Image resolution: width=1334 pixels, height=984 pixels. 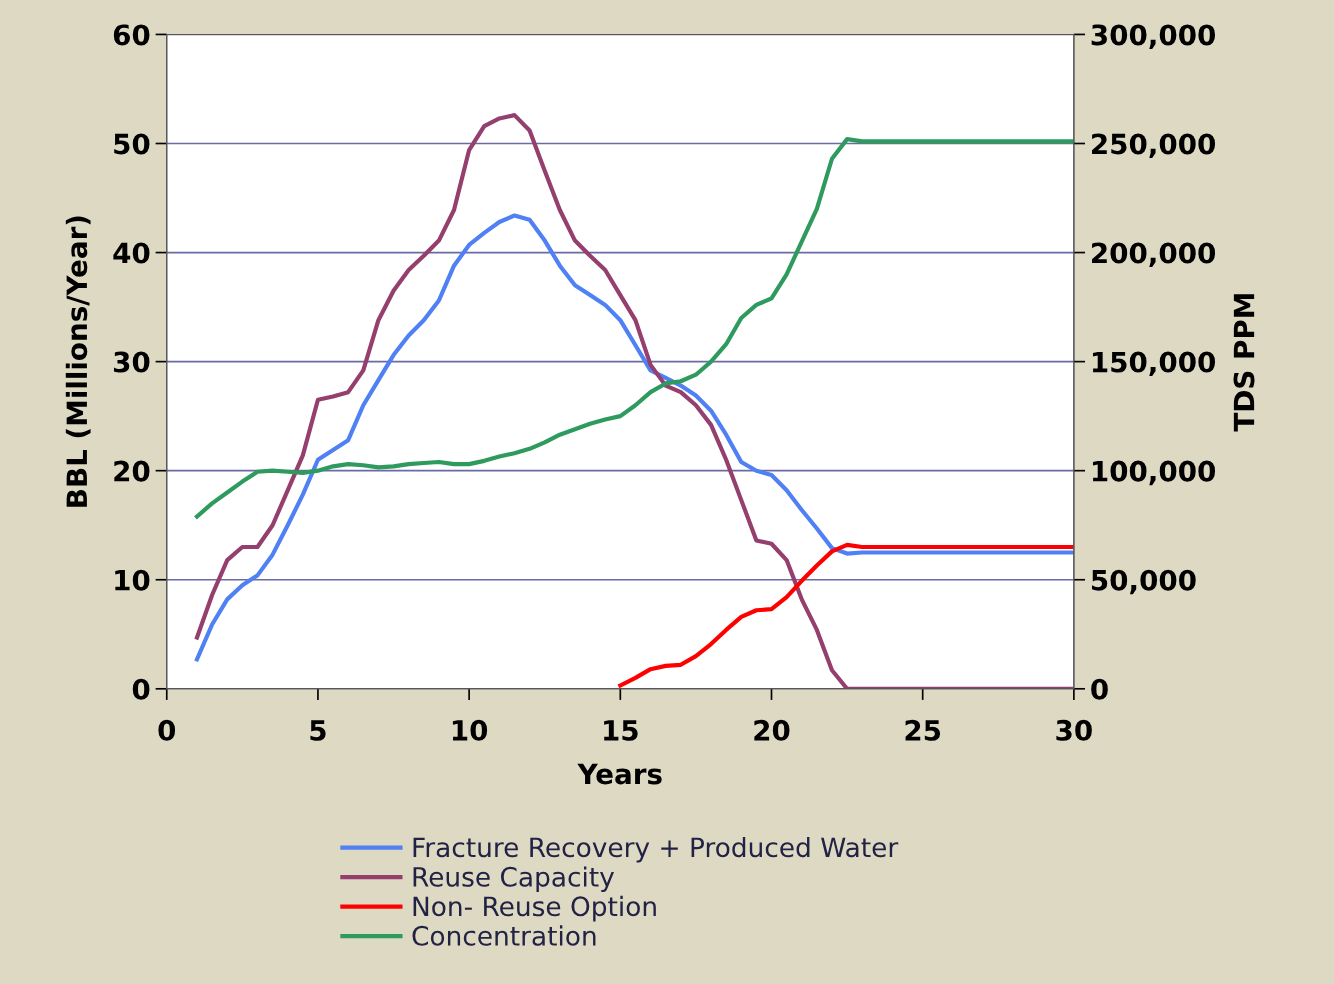 What do you see at coordinates (78, 361) in the screenshot?
I see `y-axis-title: BBL (Millions/Year)` at bounding box center [78, 361].